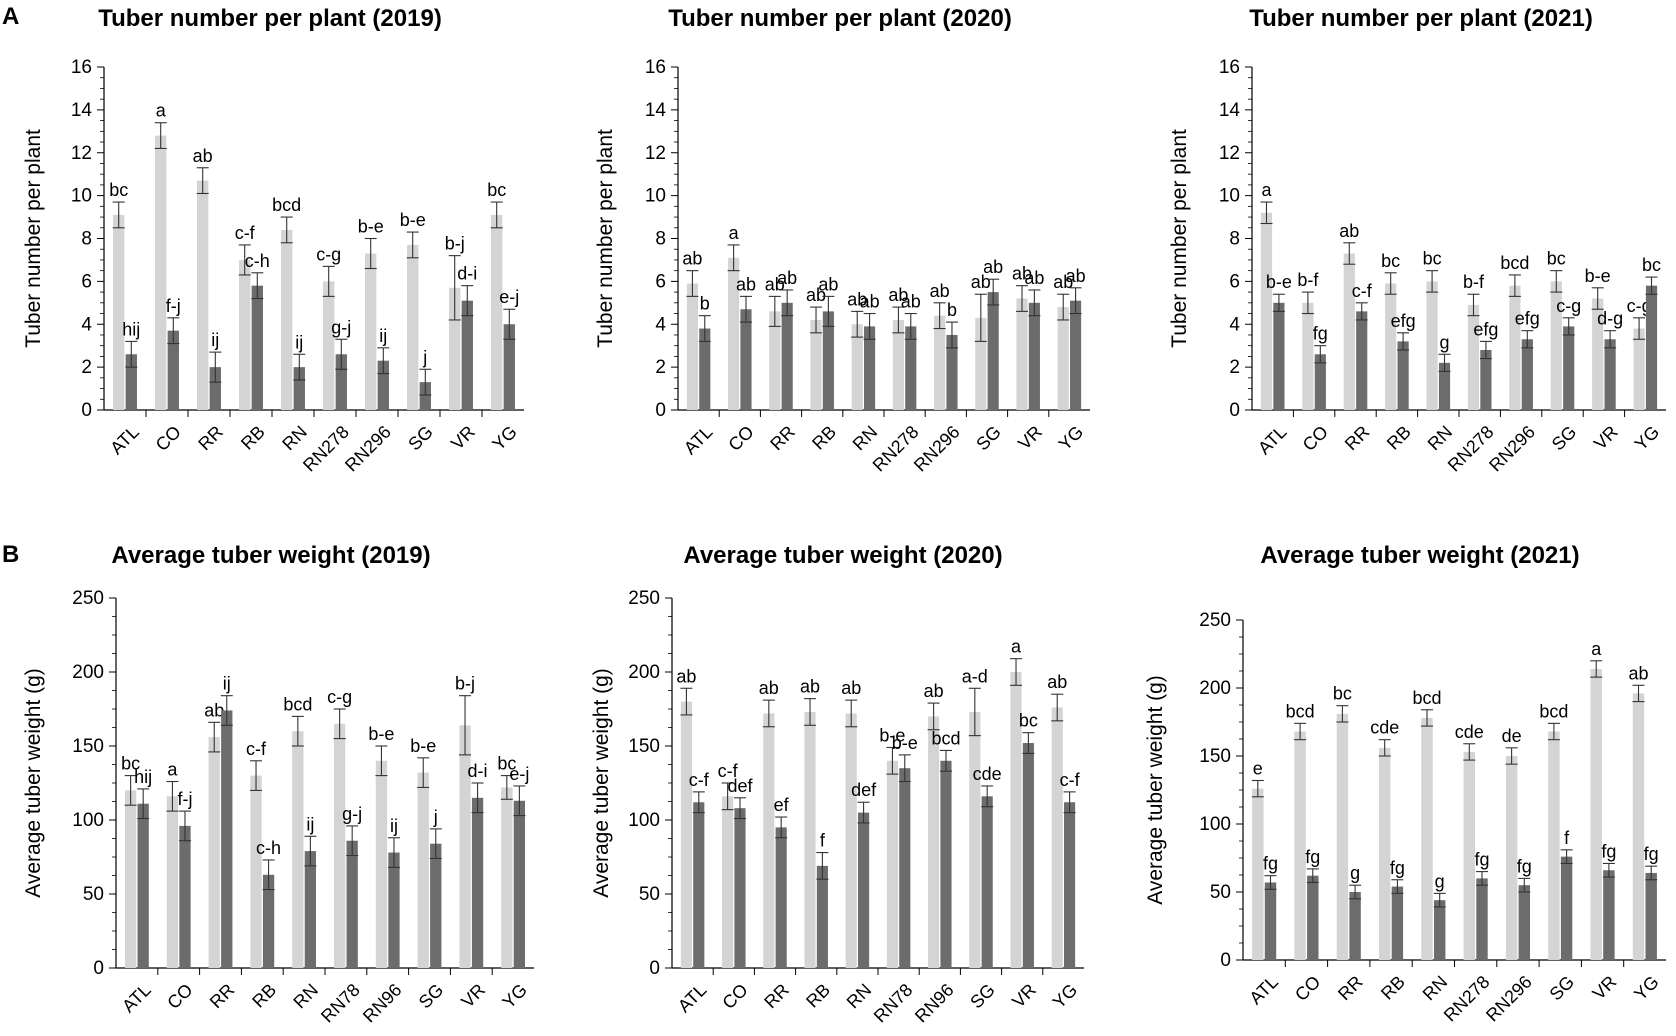  What do you see at coordinates (946, 864) in the screenshot?
I see `bar-dark-RN96` at bounding box center [946, 864].